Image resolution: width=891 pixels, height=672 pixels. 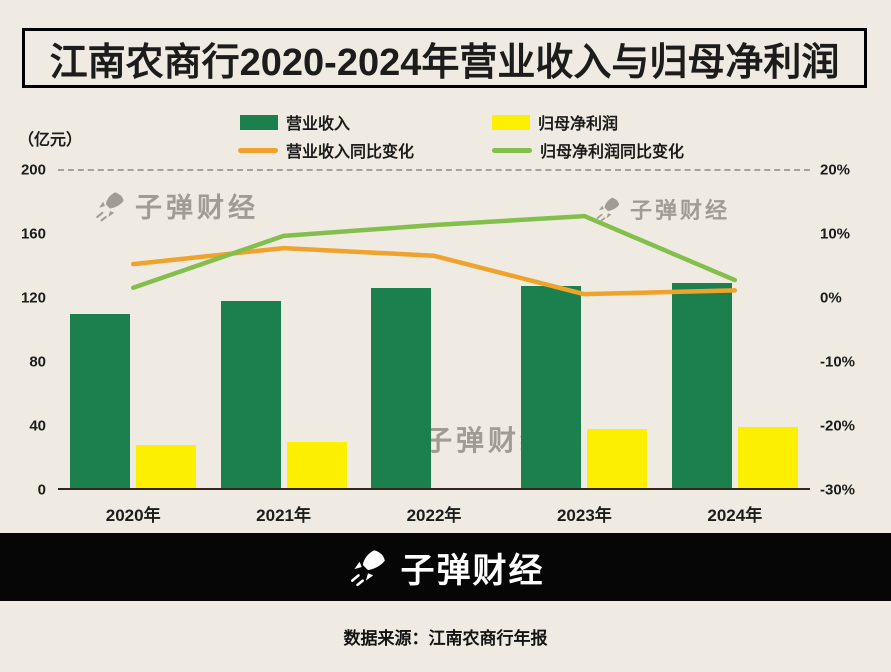 I want to click on watermark-top-right: 子弹财经, so click(x=662, y=209).